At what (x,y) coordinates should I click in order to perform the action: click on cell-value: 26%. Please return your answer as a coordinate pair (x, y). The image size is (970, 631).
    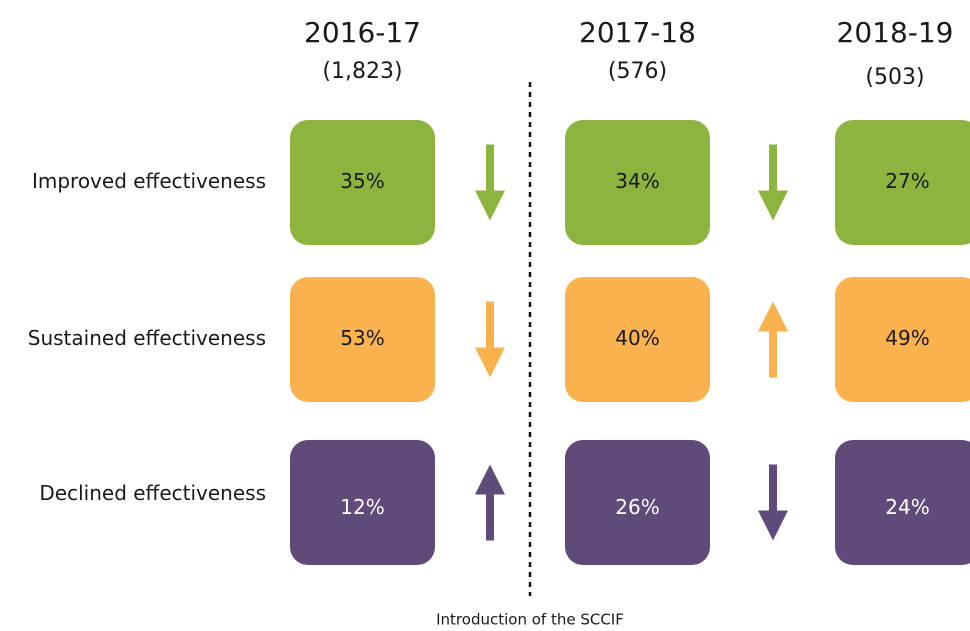
    Looking at the image, I should click on (637, 507).